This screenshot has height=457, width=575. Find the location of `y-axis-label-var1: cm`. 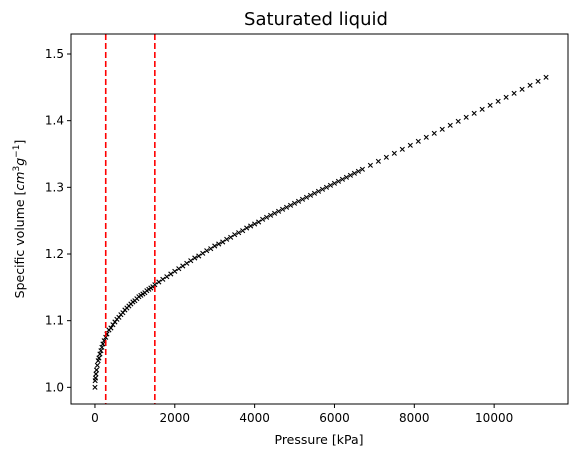

y-axis-label-var1: cm is located at coordinates (19, 180).